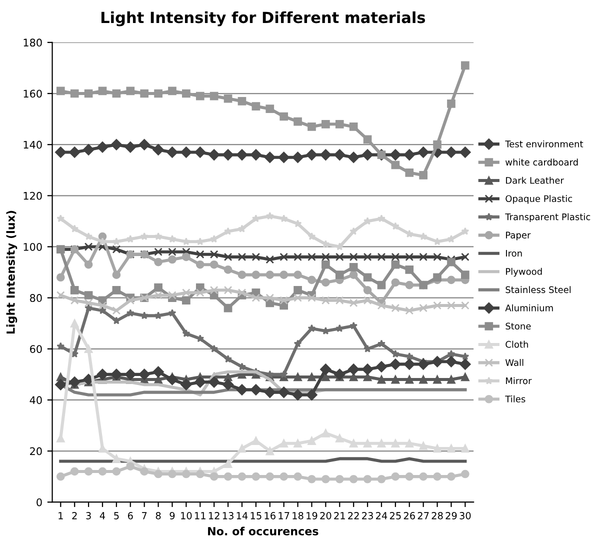  Describe the element at coordinates (514, 362) in the screenshot. I see `legend-label: Wall` at that location.